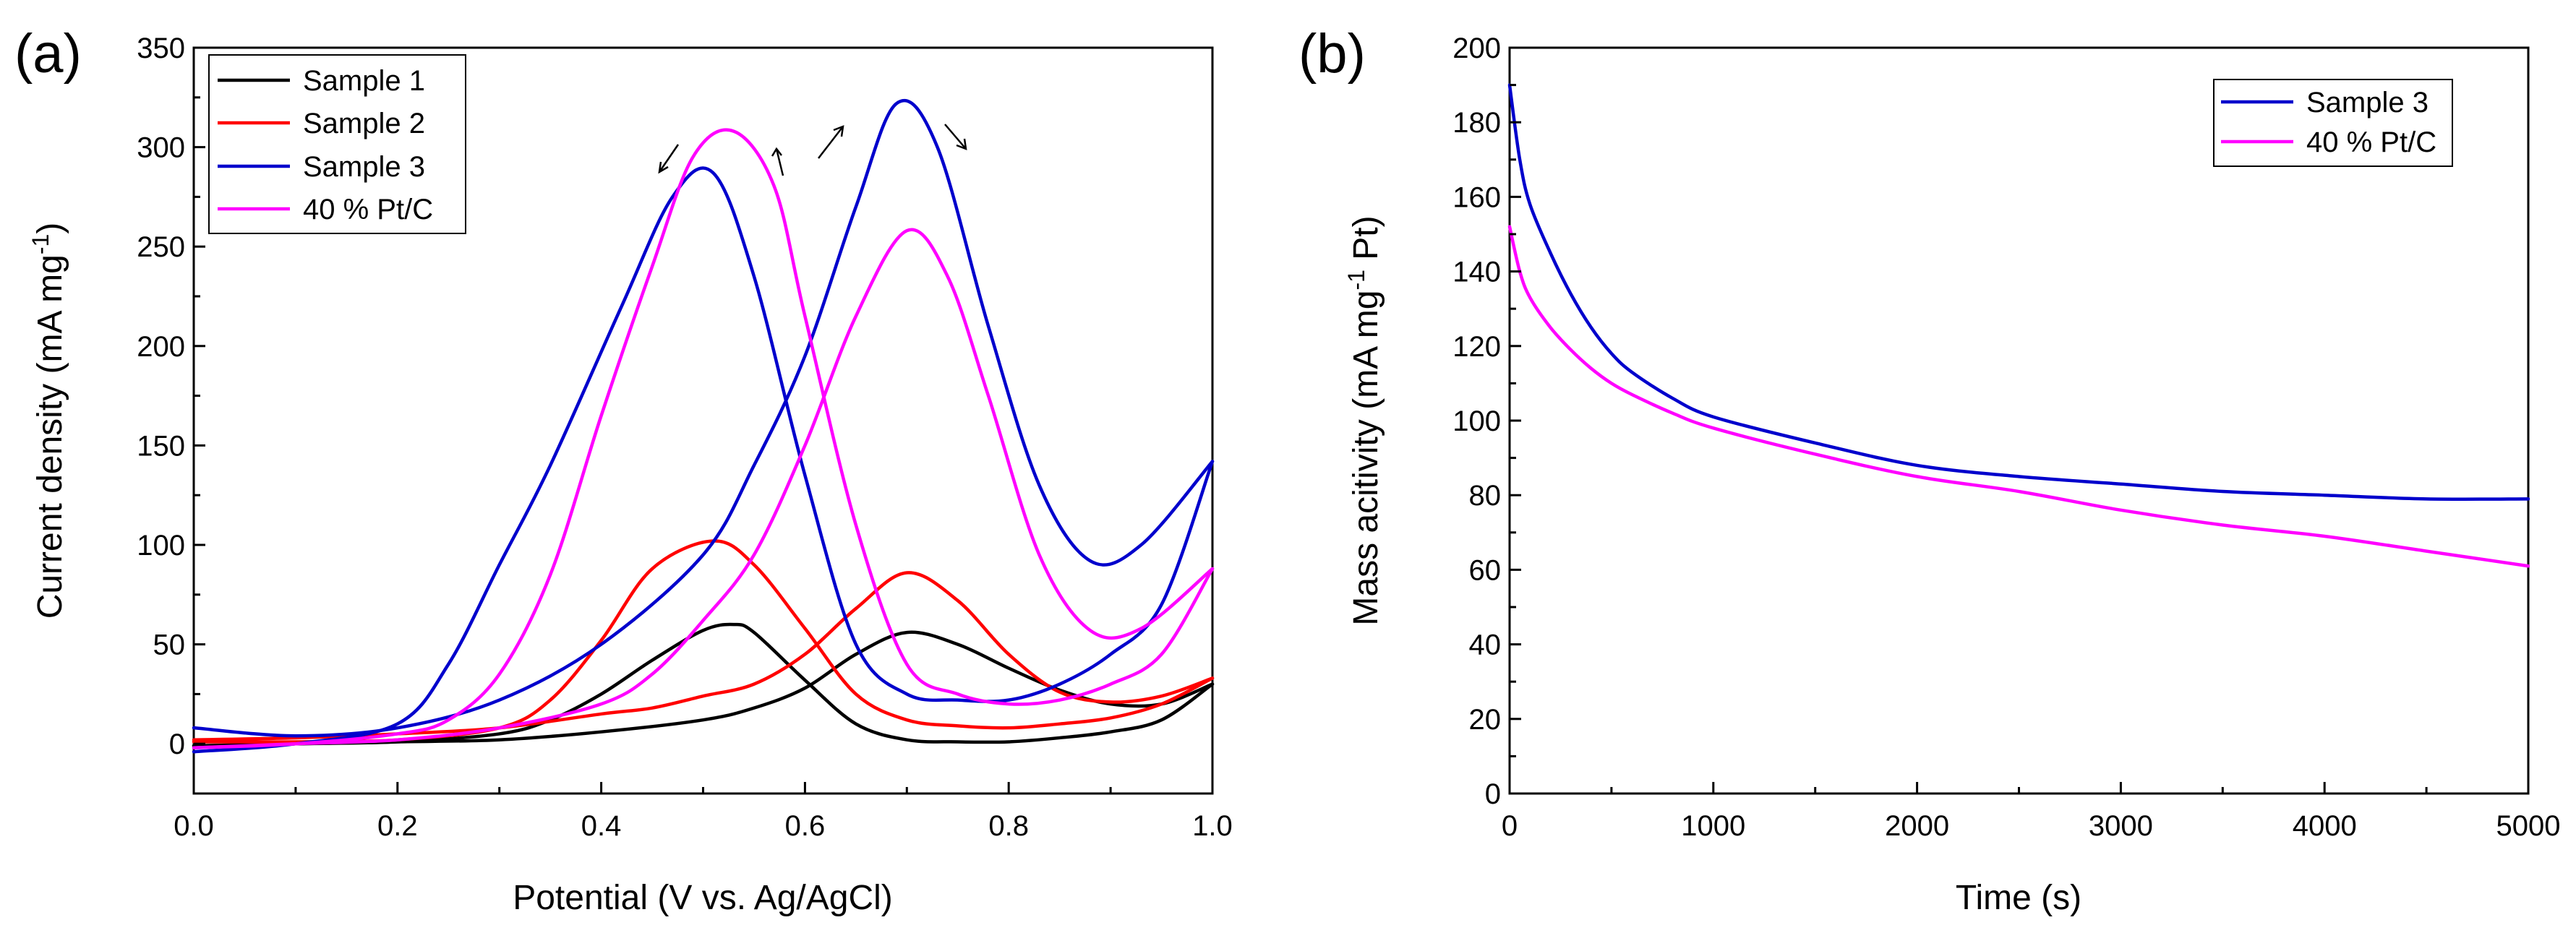  What do you see at coordinates (50, 228) in the screenshot?
I see `panel-a-y-title-end: )` at bounding box center [50, 228].